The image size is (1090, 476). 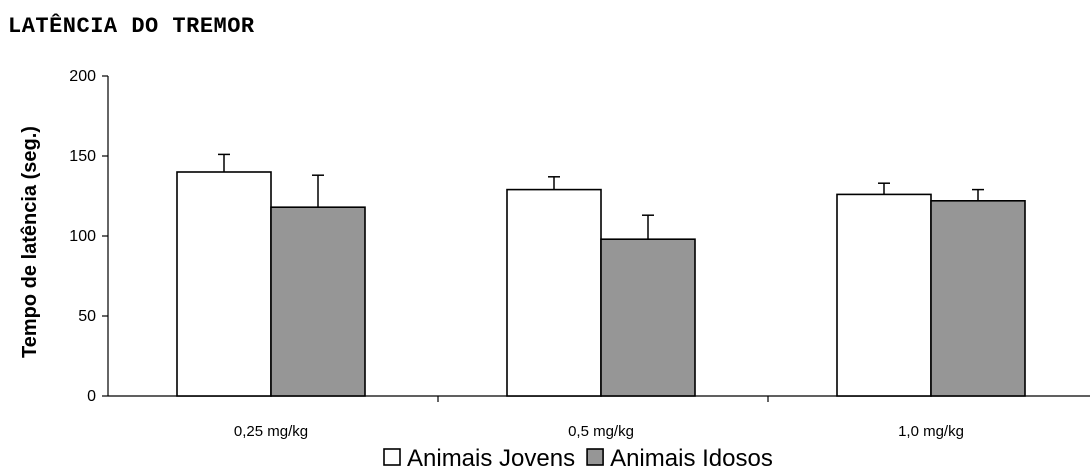 I want to click on legend-label: Animais Idosos, so click(x=691, y=458).